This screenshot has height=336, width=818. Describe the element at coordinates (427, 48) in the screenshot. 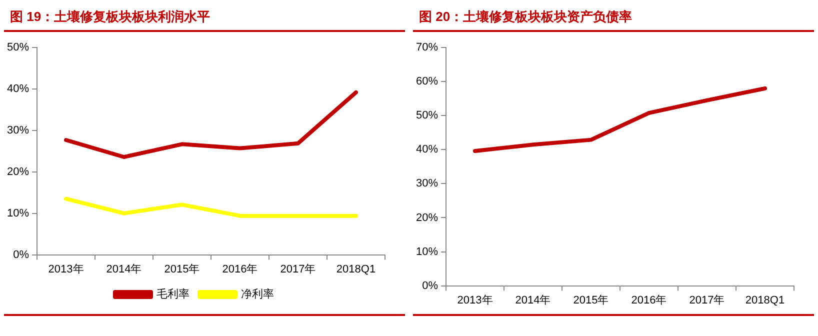

I see `y-tick-label: 70%` at that location.